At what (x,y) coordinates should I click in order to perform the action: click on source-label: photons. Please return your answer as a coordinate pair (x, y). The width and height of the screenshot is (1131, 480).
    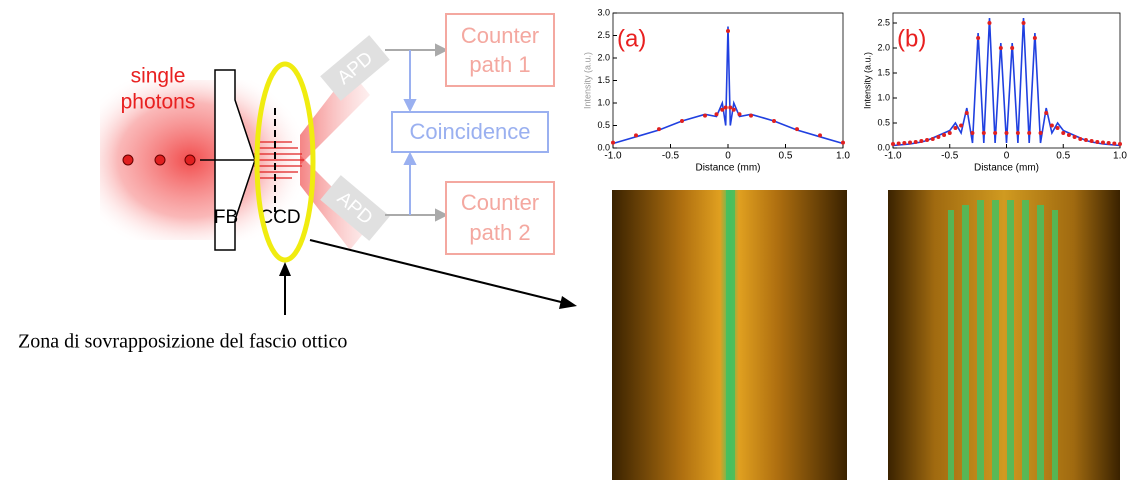
    Looking at the image, I should click on (158, 102).